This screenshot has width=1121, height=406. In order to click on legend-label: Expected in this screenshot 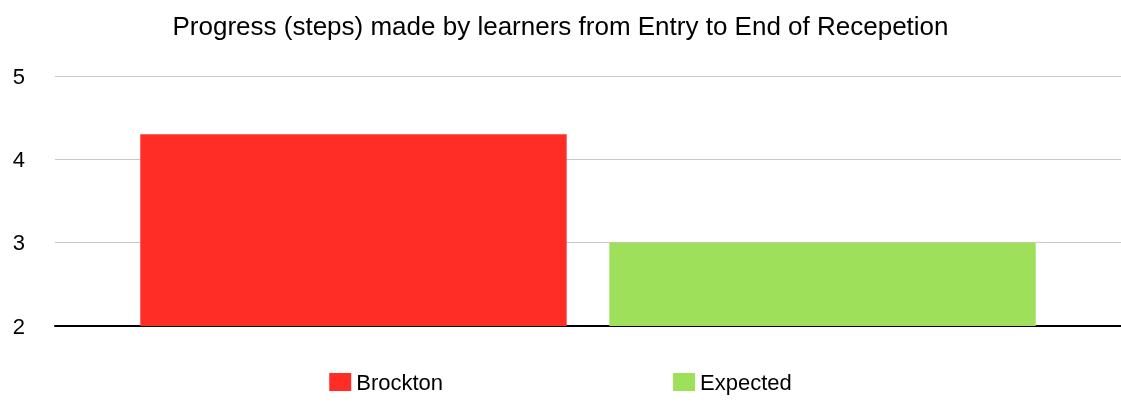, I will do `click(746, 382)`.